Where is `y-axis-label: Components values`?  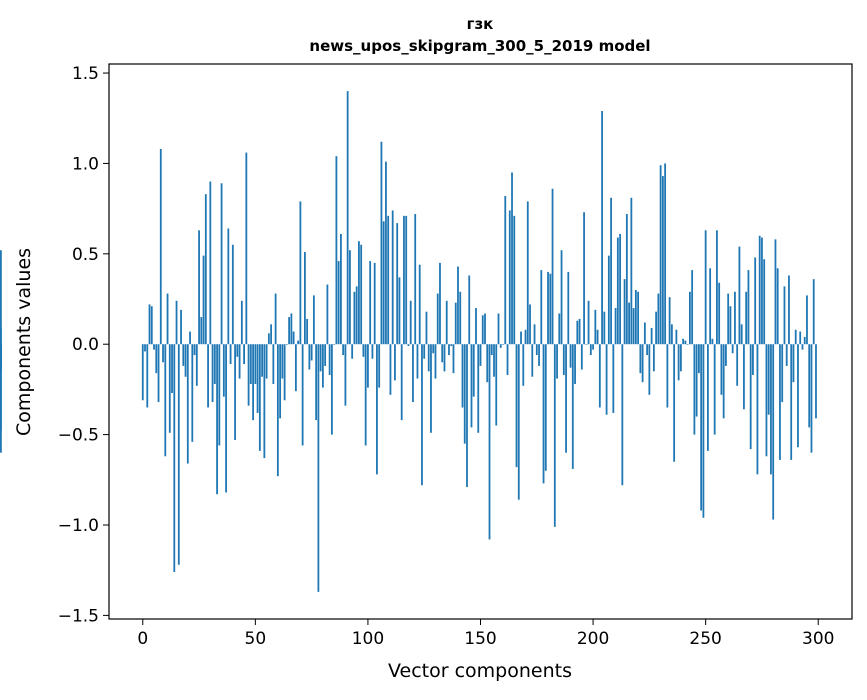
y-axis-label: Components values is located at coordinates (24, 342).